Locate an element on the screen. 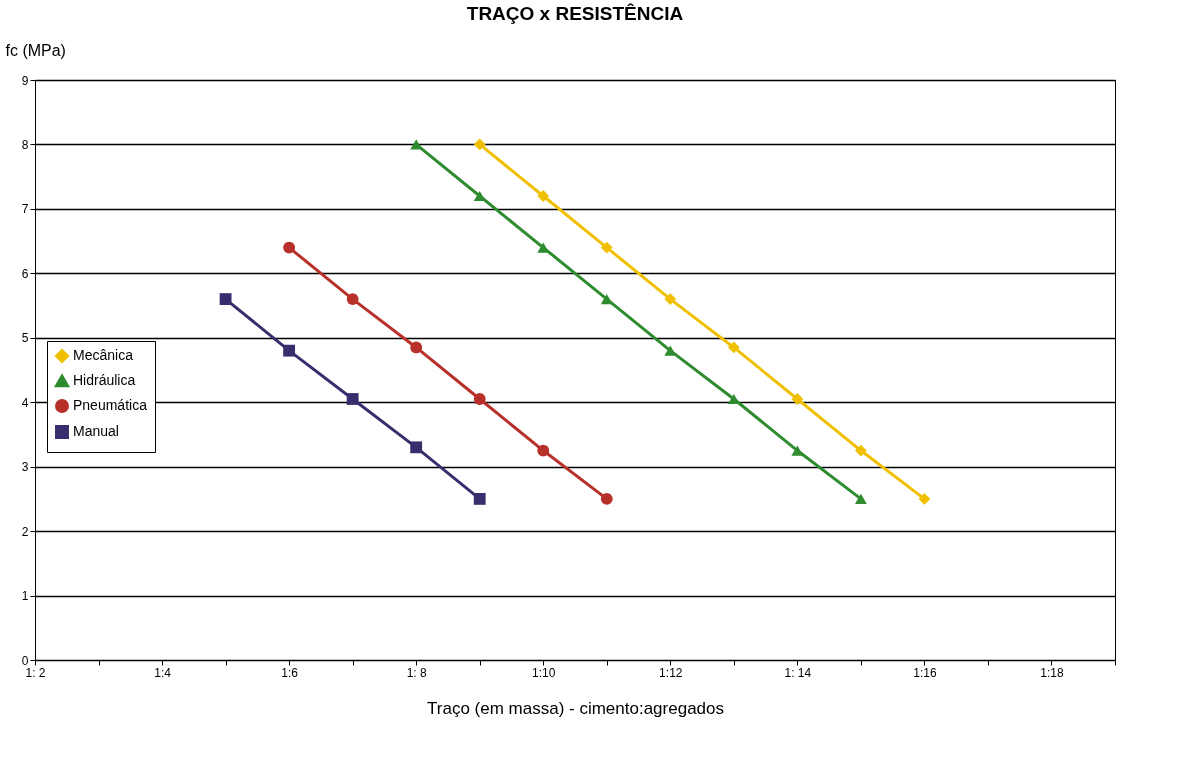  y-tick-label: 0 is located at coordinates (25, 660).